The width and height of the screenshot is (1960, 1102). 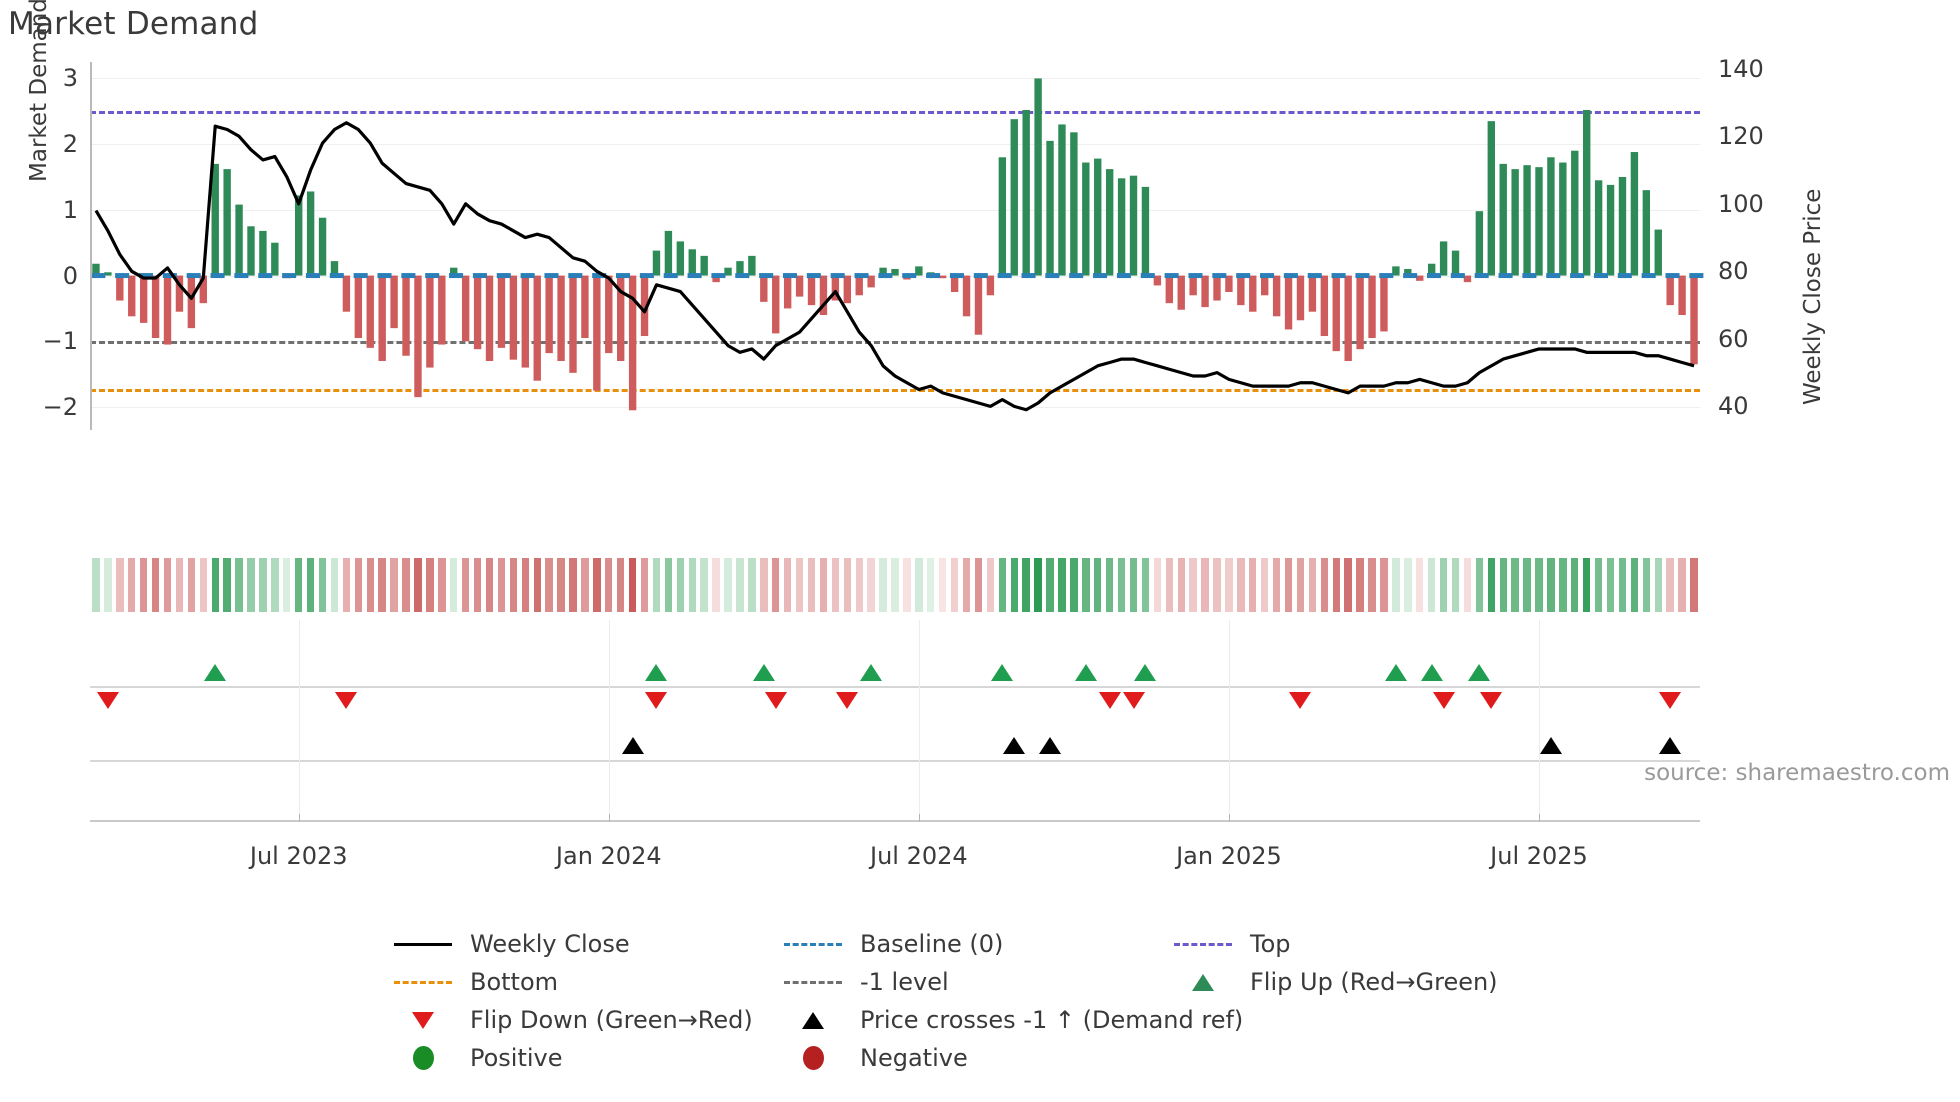 What do you see at coordinates (585, 1020) in the screenshot?
I see `legend-item: Flip Down (Green→Red)` at bounding box center [585, 1020].